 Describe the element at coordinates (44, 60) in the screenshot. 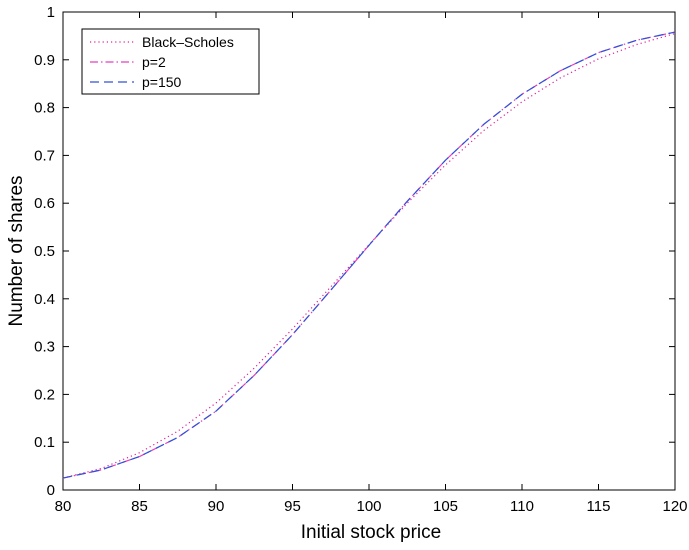

I see `y-tick-label: 0.9` at that location.